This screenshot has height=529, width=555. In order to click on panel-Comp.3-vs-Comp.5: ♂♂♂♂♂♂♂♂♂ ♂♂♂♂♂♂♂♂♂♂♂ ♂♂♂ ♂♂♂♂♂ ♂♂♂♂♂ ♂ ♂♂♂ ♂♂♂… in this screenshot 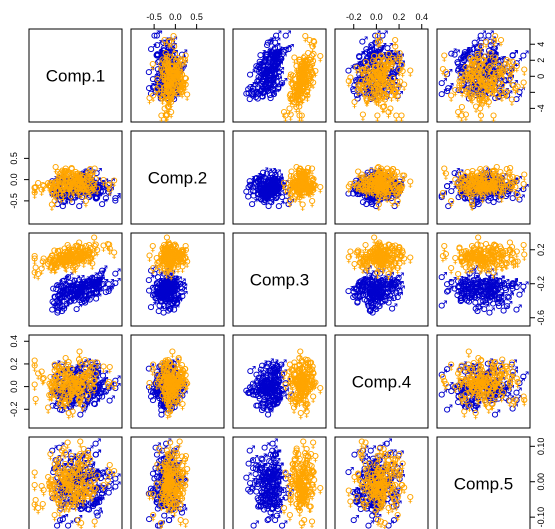, I will do `click(483, 279)`.